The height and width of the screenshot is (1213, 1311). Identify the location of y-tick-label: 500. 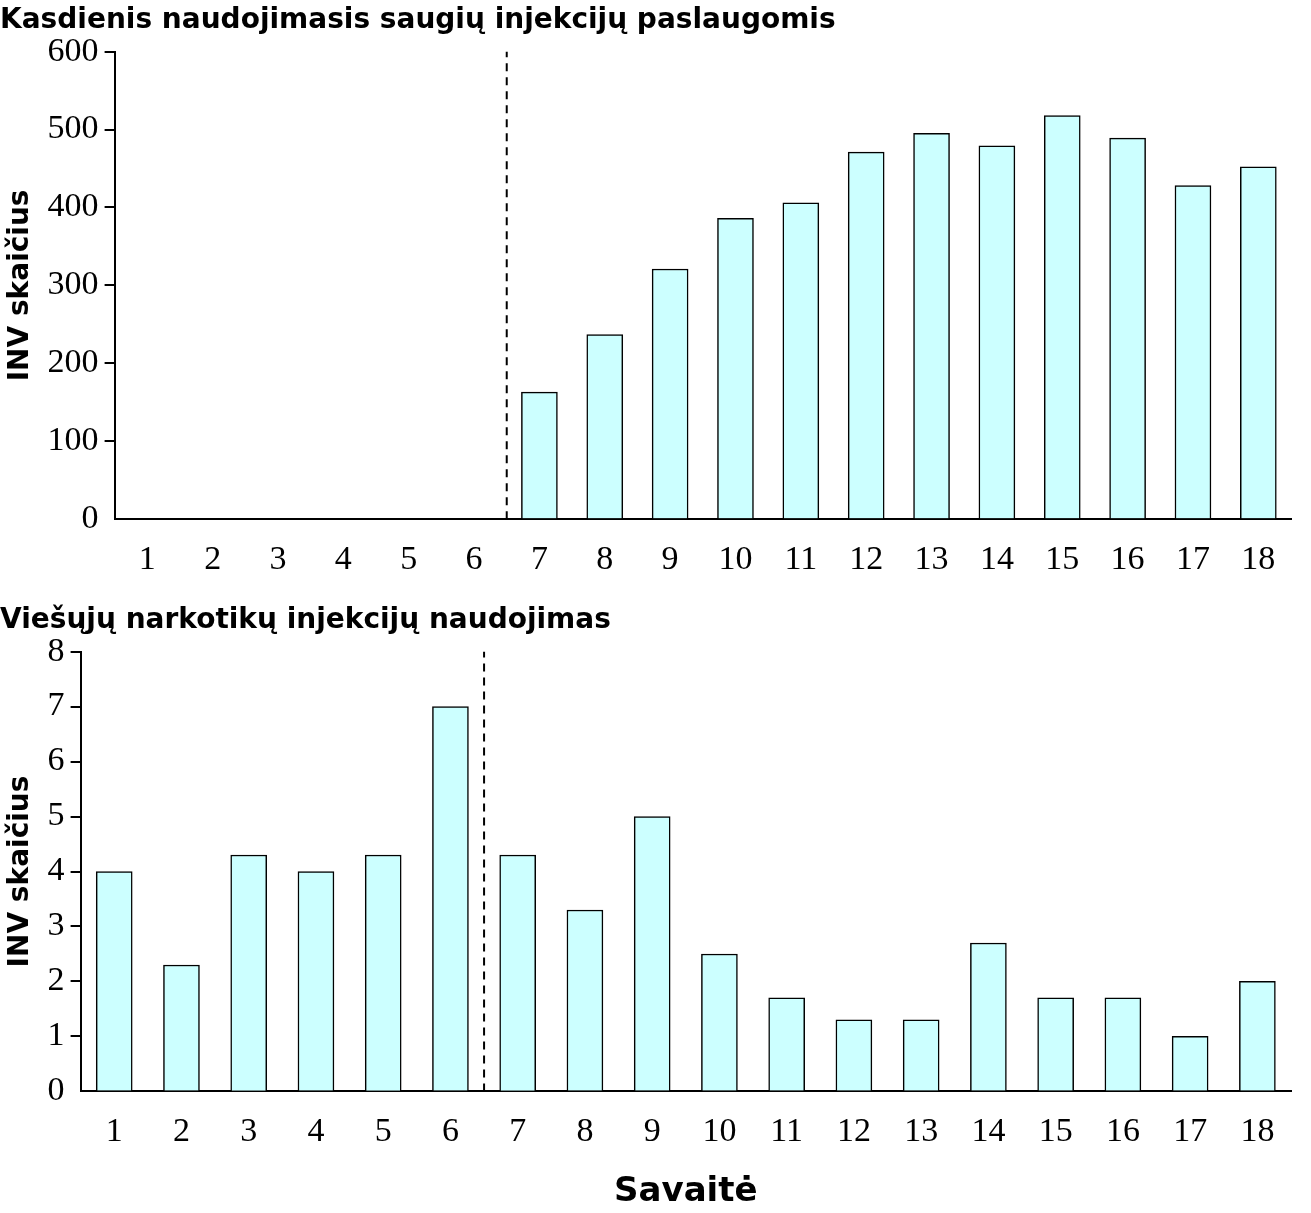
(73, 127).